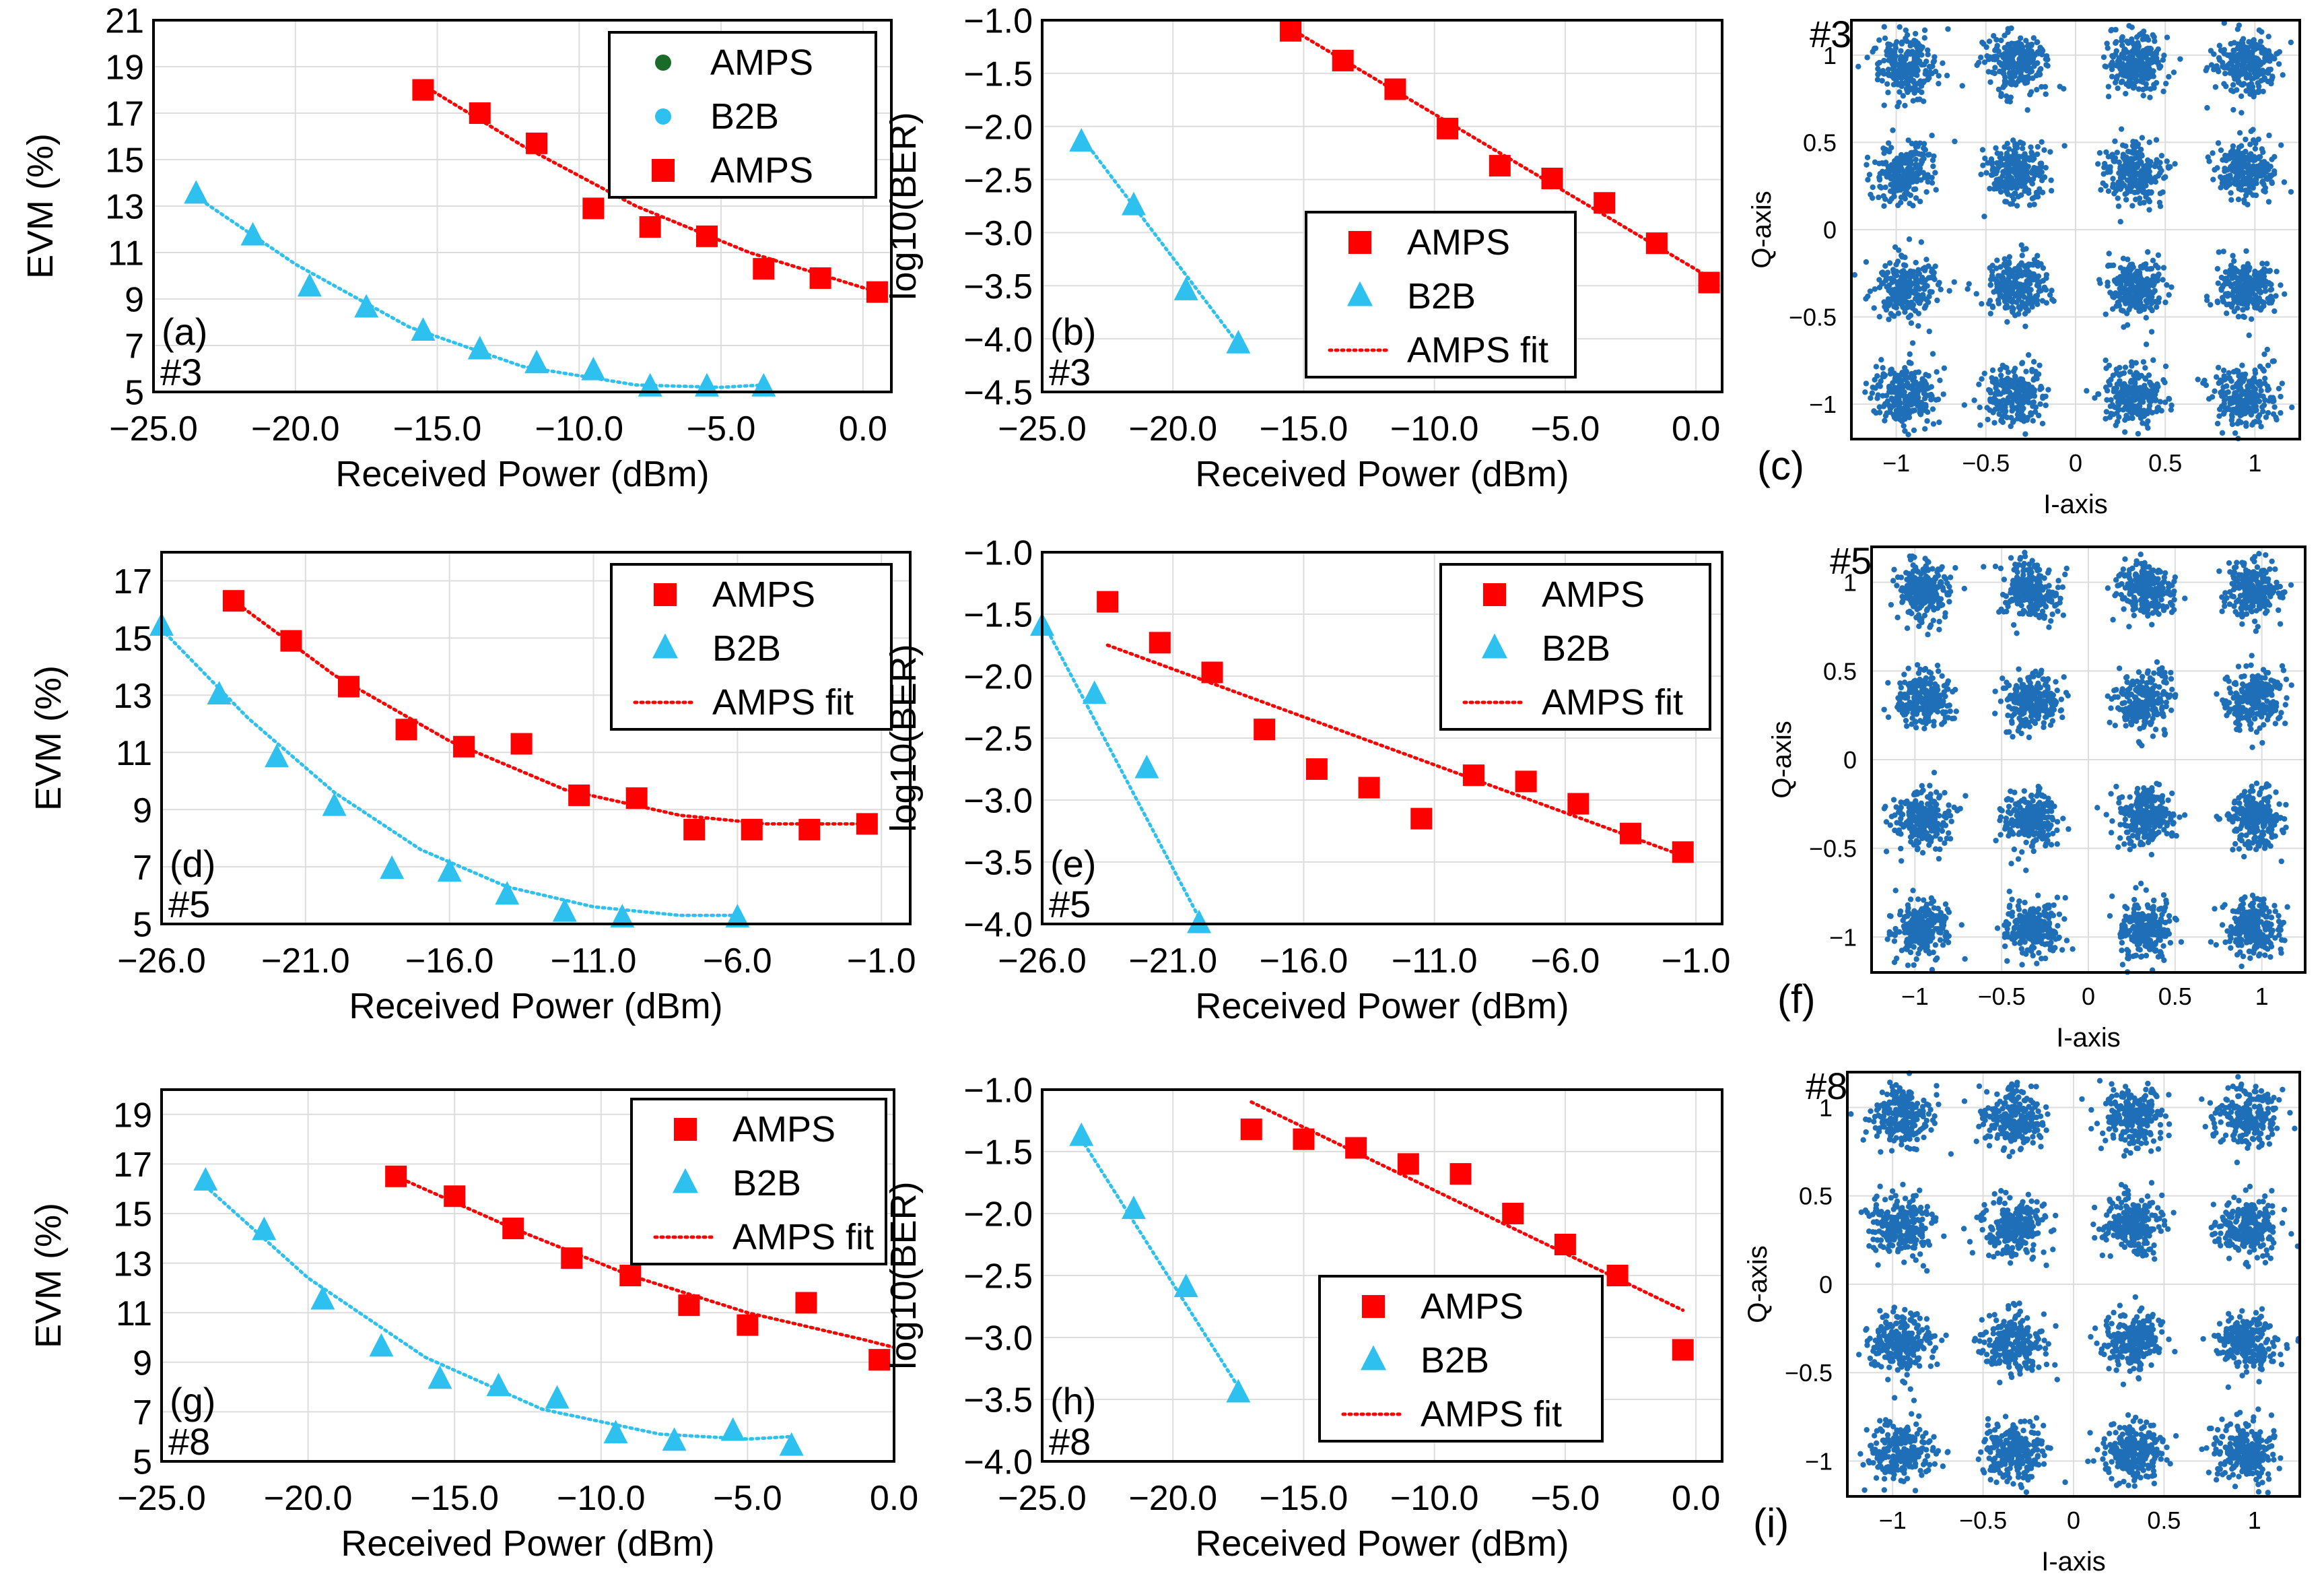  What do you see at coordinates (1304, 961) in the screenshot?
I see `x-tick-label: −16.0` at bounding box center [1304, 961].